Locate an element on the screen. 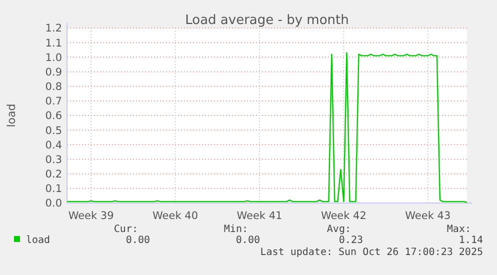 The image size is (497, 275). legend-label: load is located at coordinates (38, 240).